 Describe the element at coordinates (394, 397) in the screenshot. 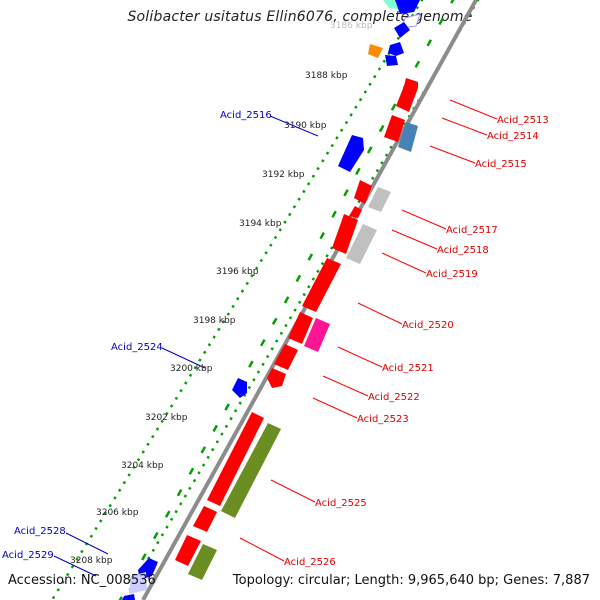

I see `gene-label-acid-2522: Acid_2522` at that location.